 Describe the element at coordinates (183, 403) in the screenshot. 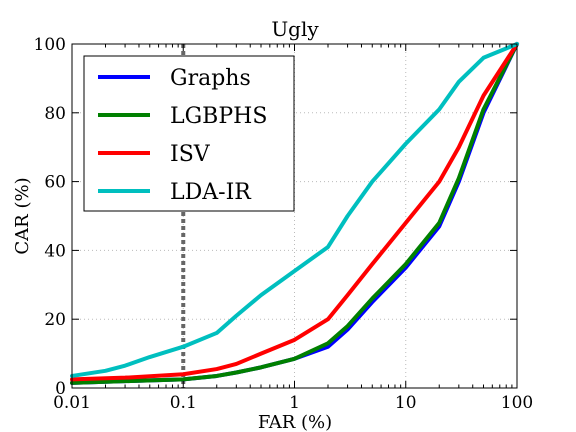

I see `x-tick-label: 0.1` at that location.